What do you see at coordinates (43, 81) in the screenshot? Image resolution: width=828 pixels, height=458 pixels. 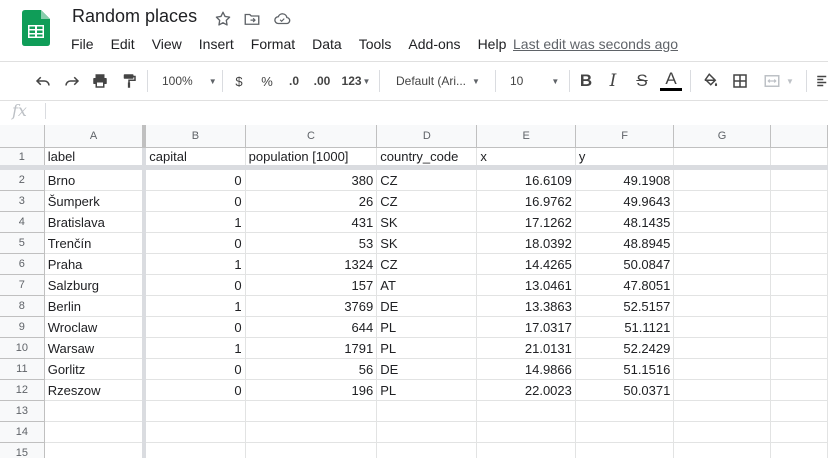 I see `undo-icon` at bounding box center [43, 81].